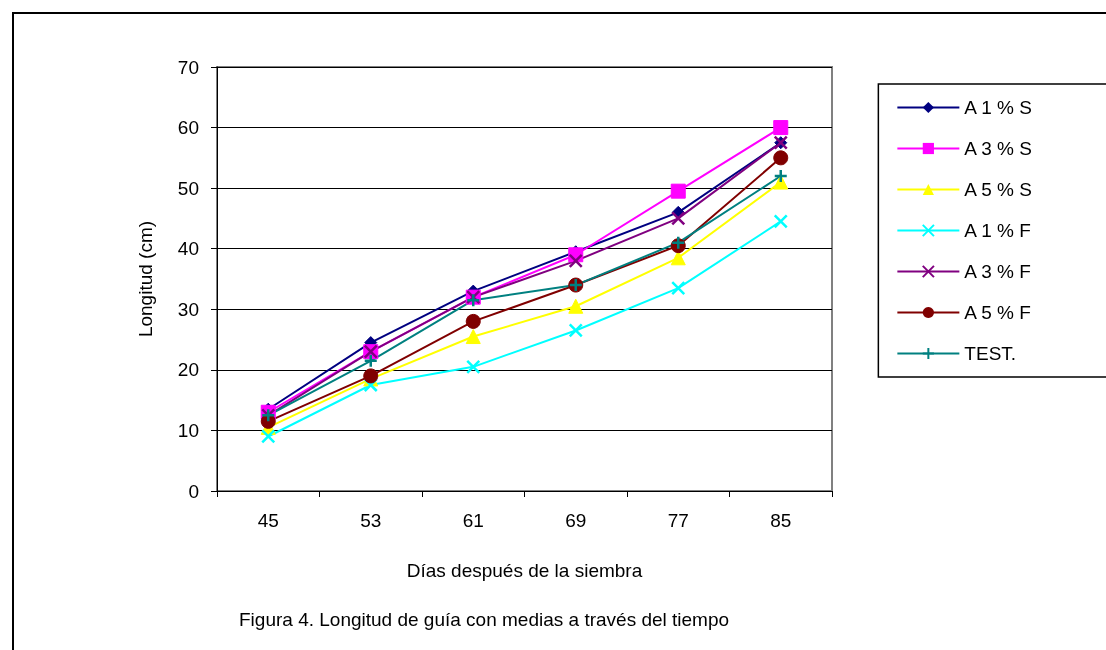  Describe the element at coordinates (371, 520) in the screenshot. I see `x-tick-label: 53` at that location.